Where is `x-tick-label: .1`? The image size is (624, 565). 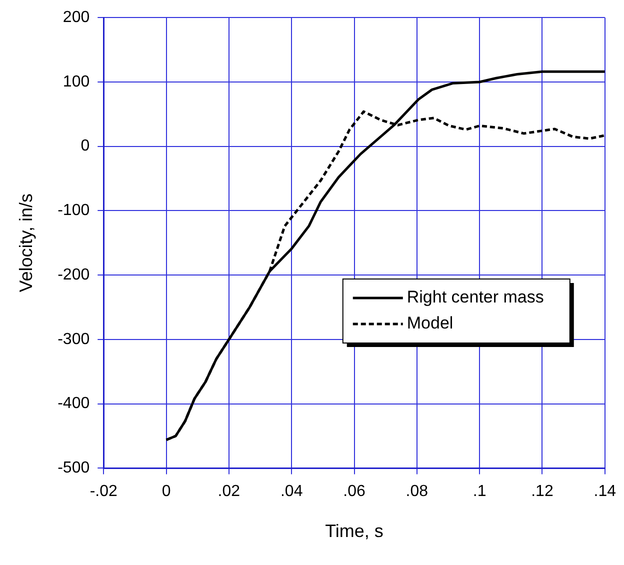
x-tick-label: .1 is located at coordinates (479, 491).